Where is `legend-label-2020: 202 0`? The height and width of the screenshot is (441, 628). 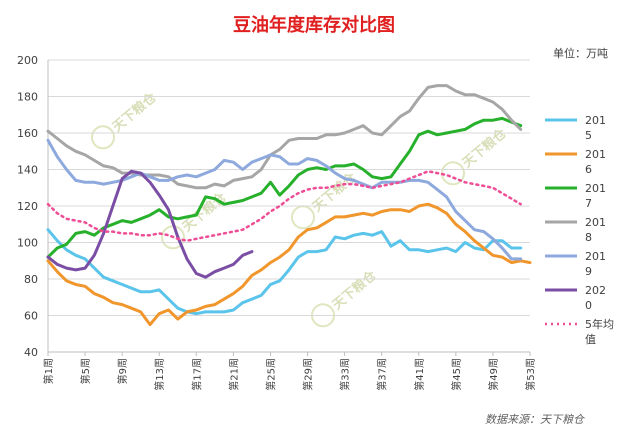
legend-label-2020: 202 0 is located at coordinates (595, 298).